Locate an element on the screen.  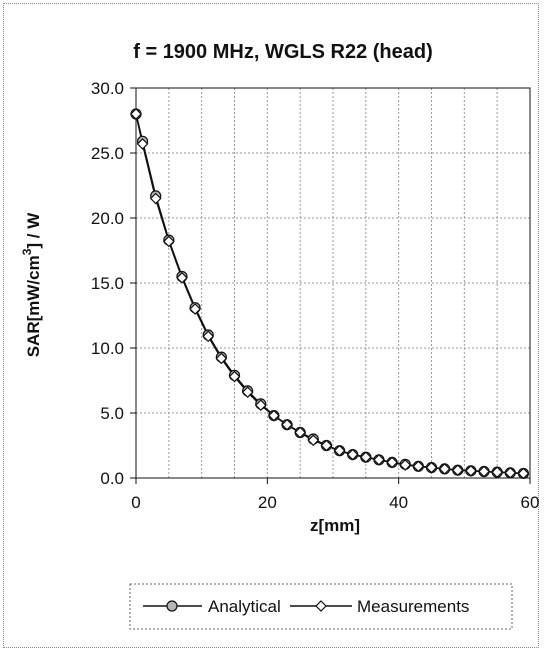
legend-label-analytical: Analytical is located at coordinates (244, 606).